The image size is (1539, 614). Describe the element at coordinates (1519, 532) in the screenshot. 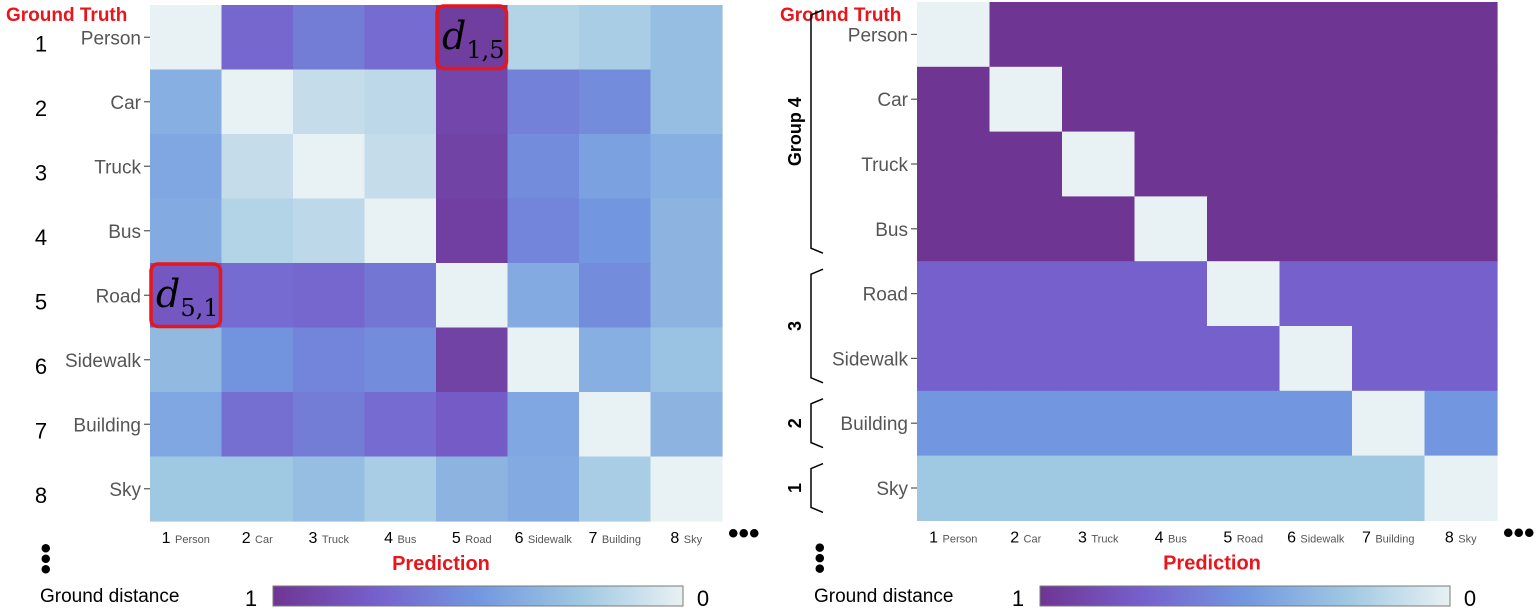

I see `ellipsis-horizontal: •••` at that location.